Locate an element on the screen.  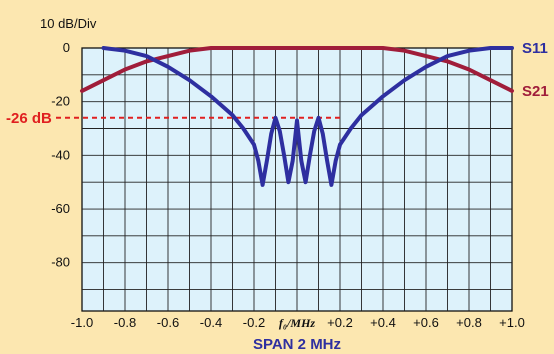
x-tick-label: +0.8 is located at coordinates (469, 322).